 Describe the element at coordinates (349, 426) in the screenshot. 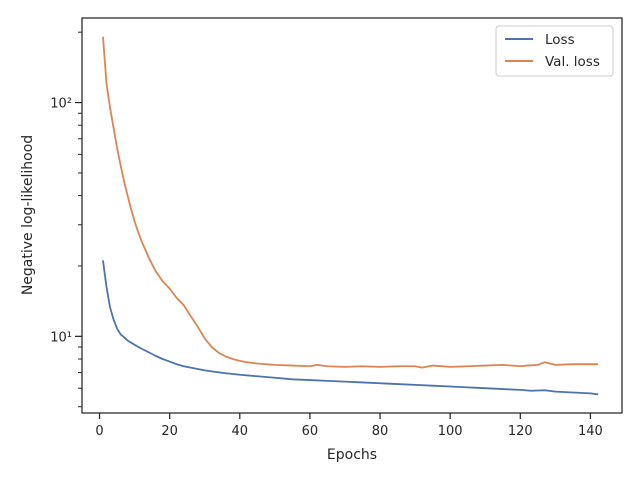

I see `x-axis: 0 20 40 60 80 100 120 140` at that location.